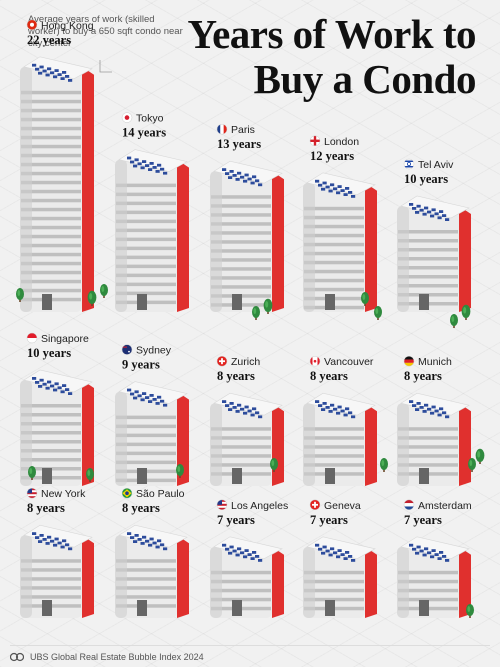  I want to click on switzerland-flag-icon, so click(222, 361).